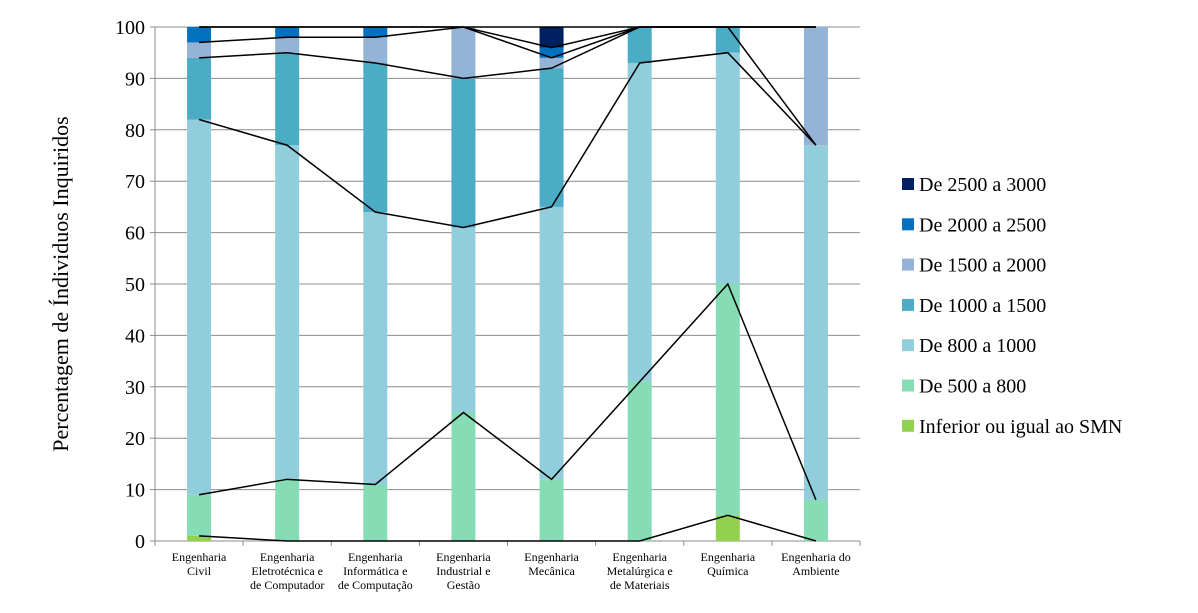 This screenshot has width=1198, height=613. Describe the element at coordinates (972, 387) in the screenshot. I see `legend-label: De 500 a 800` at that location.